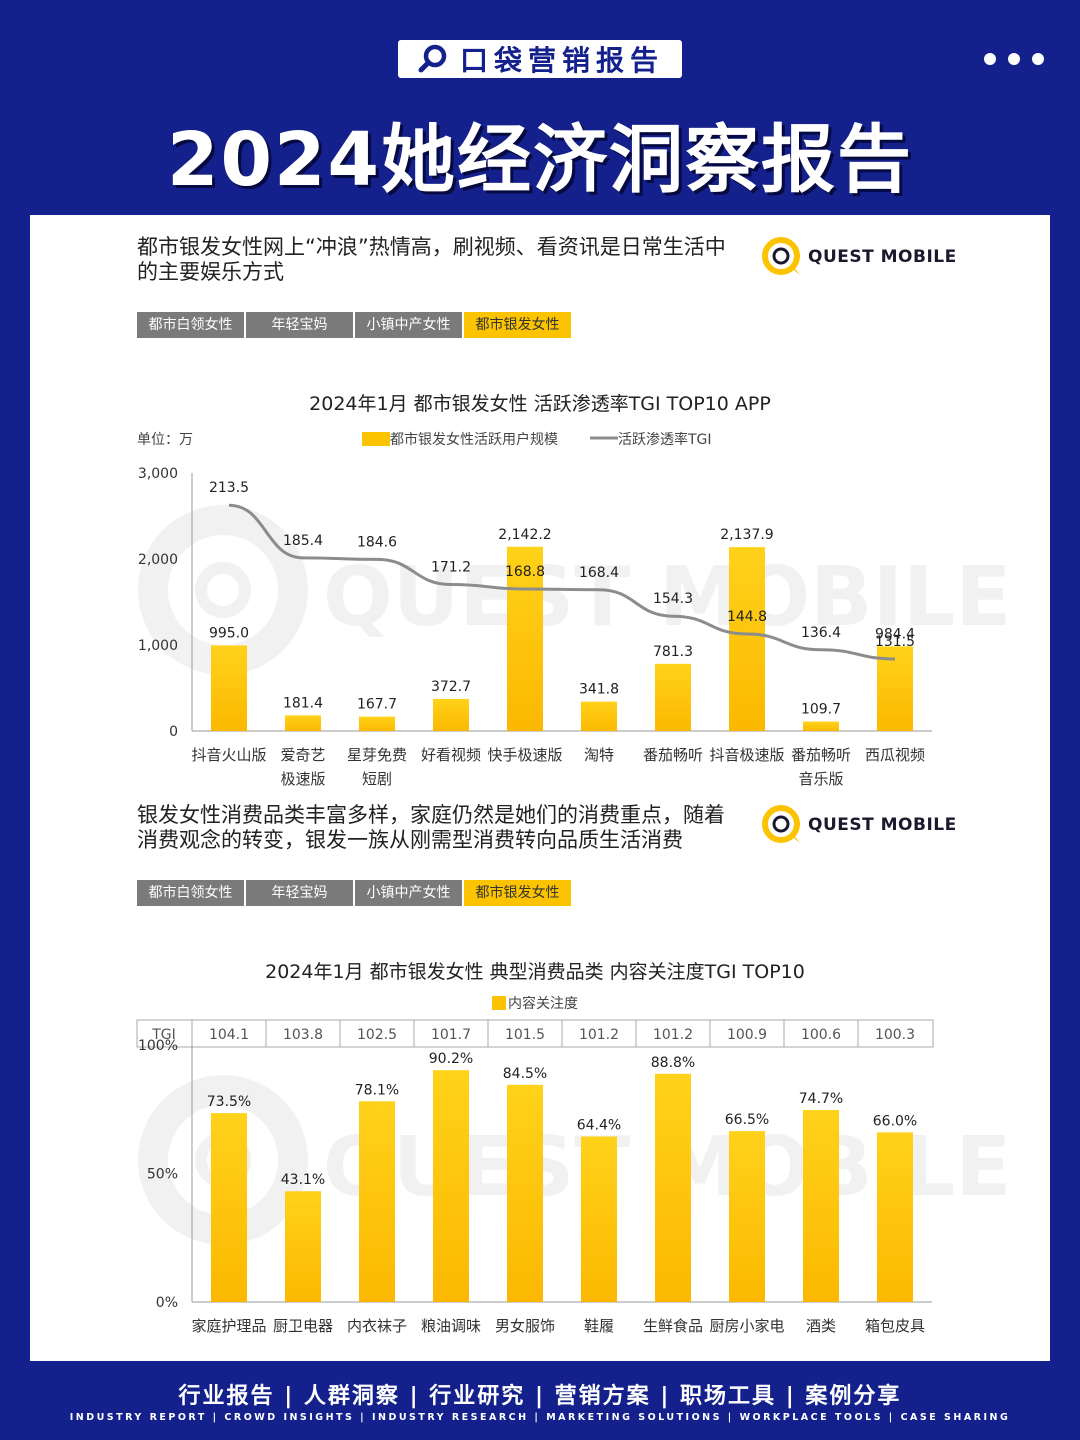 This screenshot has height=1440, width=1080. What do you see at coordinates (673, 599) in the screenshot?
I see `tgi-value-label: 154.3` at bounding box center [673, 599].